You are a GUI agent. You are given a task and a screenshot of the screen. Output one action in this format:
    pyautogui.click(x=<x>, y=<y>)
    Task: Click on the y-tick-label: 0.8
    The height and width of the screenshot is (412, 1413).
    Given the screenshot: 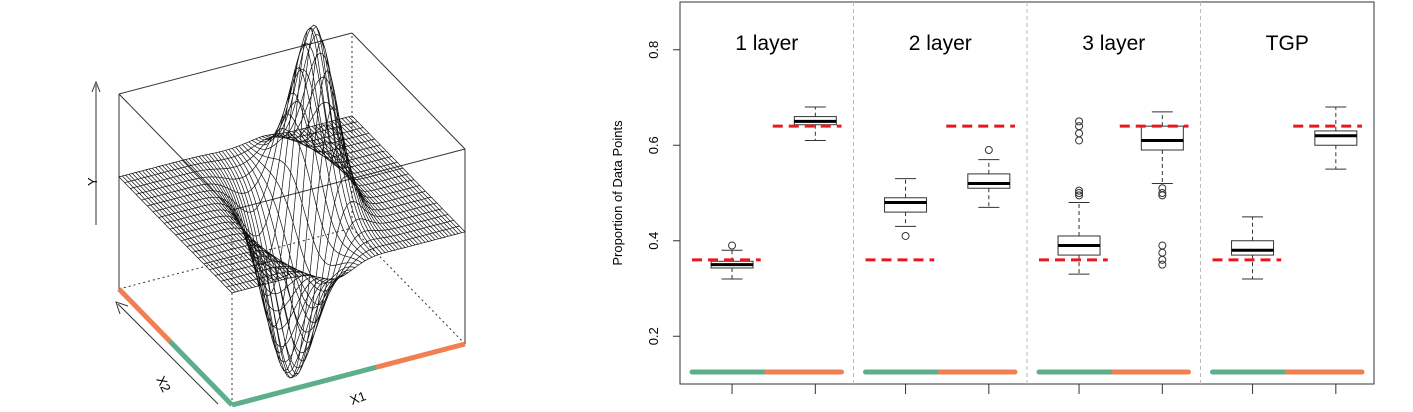 What is the action you would take?
    pyautogui.click(x=653, y=50)
    